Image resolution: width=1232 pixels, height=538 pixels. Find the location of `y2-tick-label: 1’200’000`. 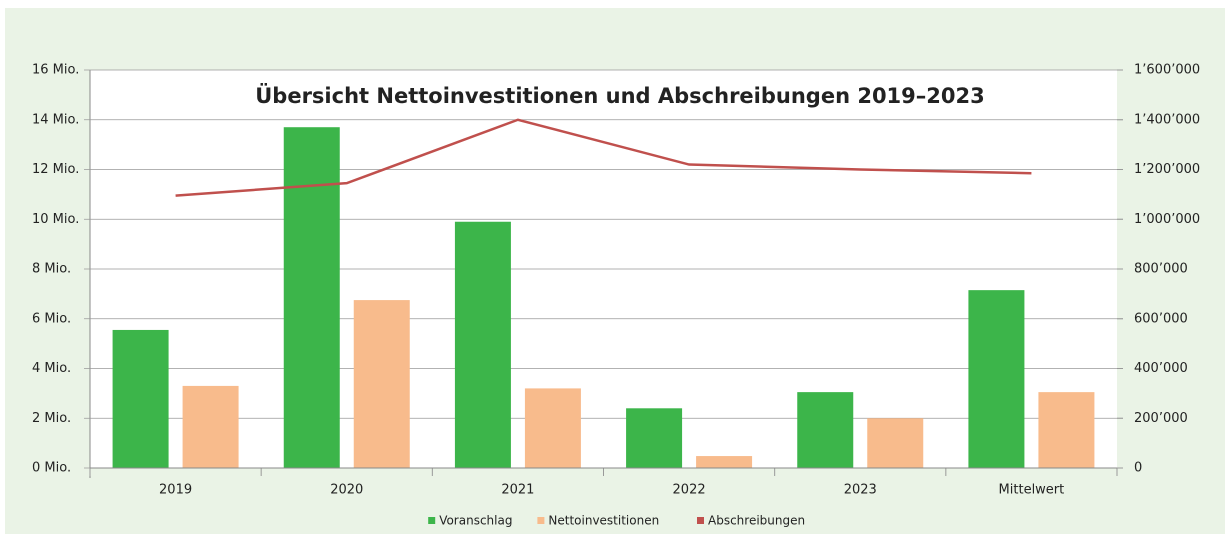

y2-tick-label: 1’200’000 is located at coordinates (1167, 169).